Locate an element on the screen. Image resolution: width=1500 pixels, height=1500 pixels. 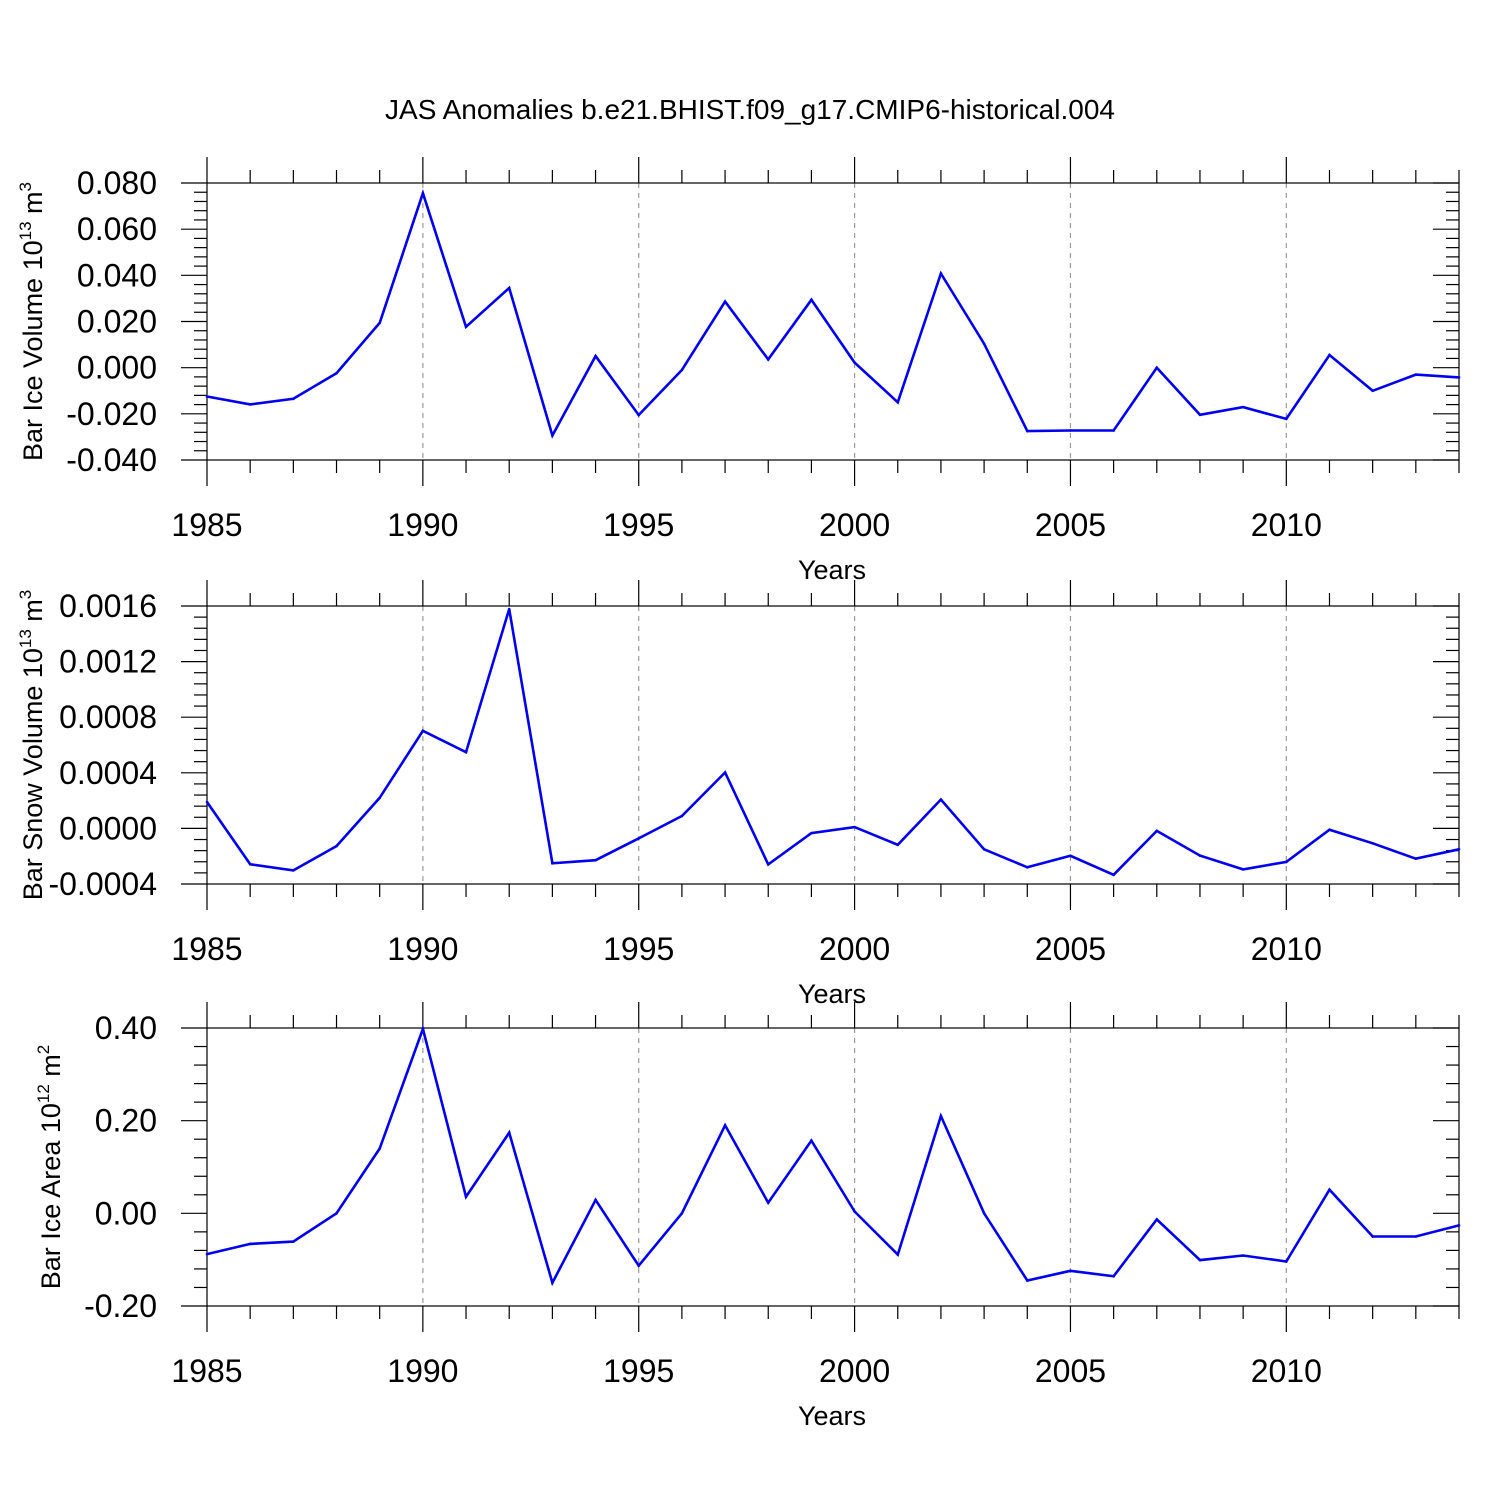
ice-area-xtick-label-1990: 1990 is located at coordinates (422, 1371).